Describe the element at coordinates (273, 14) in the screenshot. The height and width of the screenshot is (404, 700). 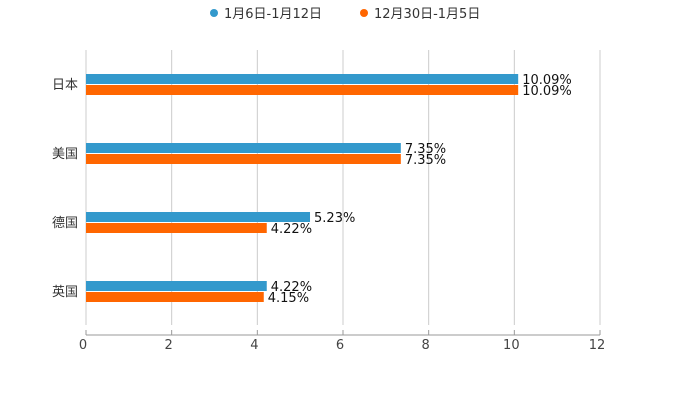
I see `legend-label: 1月6日-1月12日` at that location.